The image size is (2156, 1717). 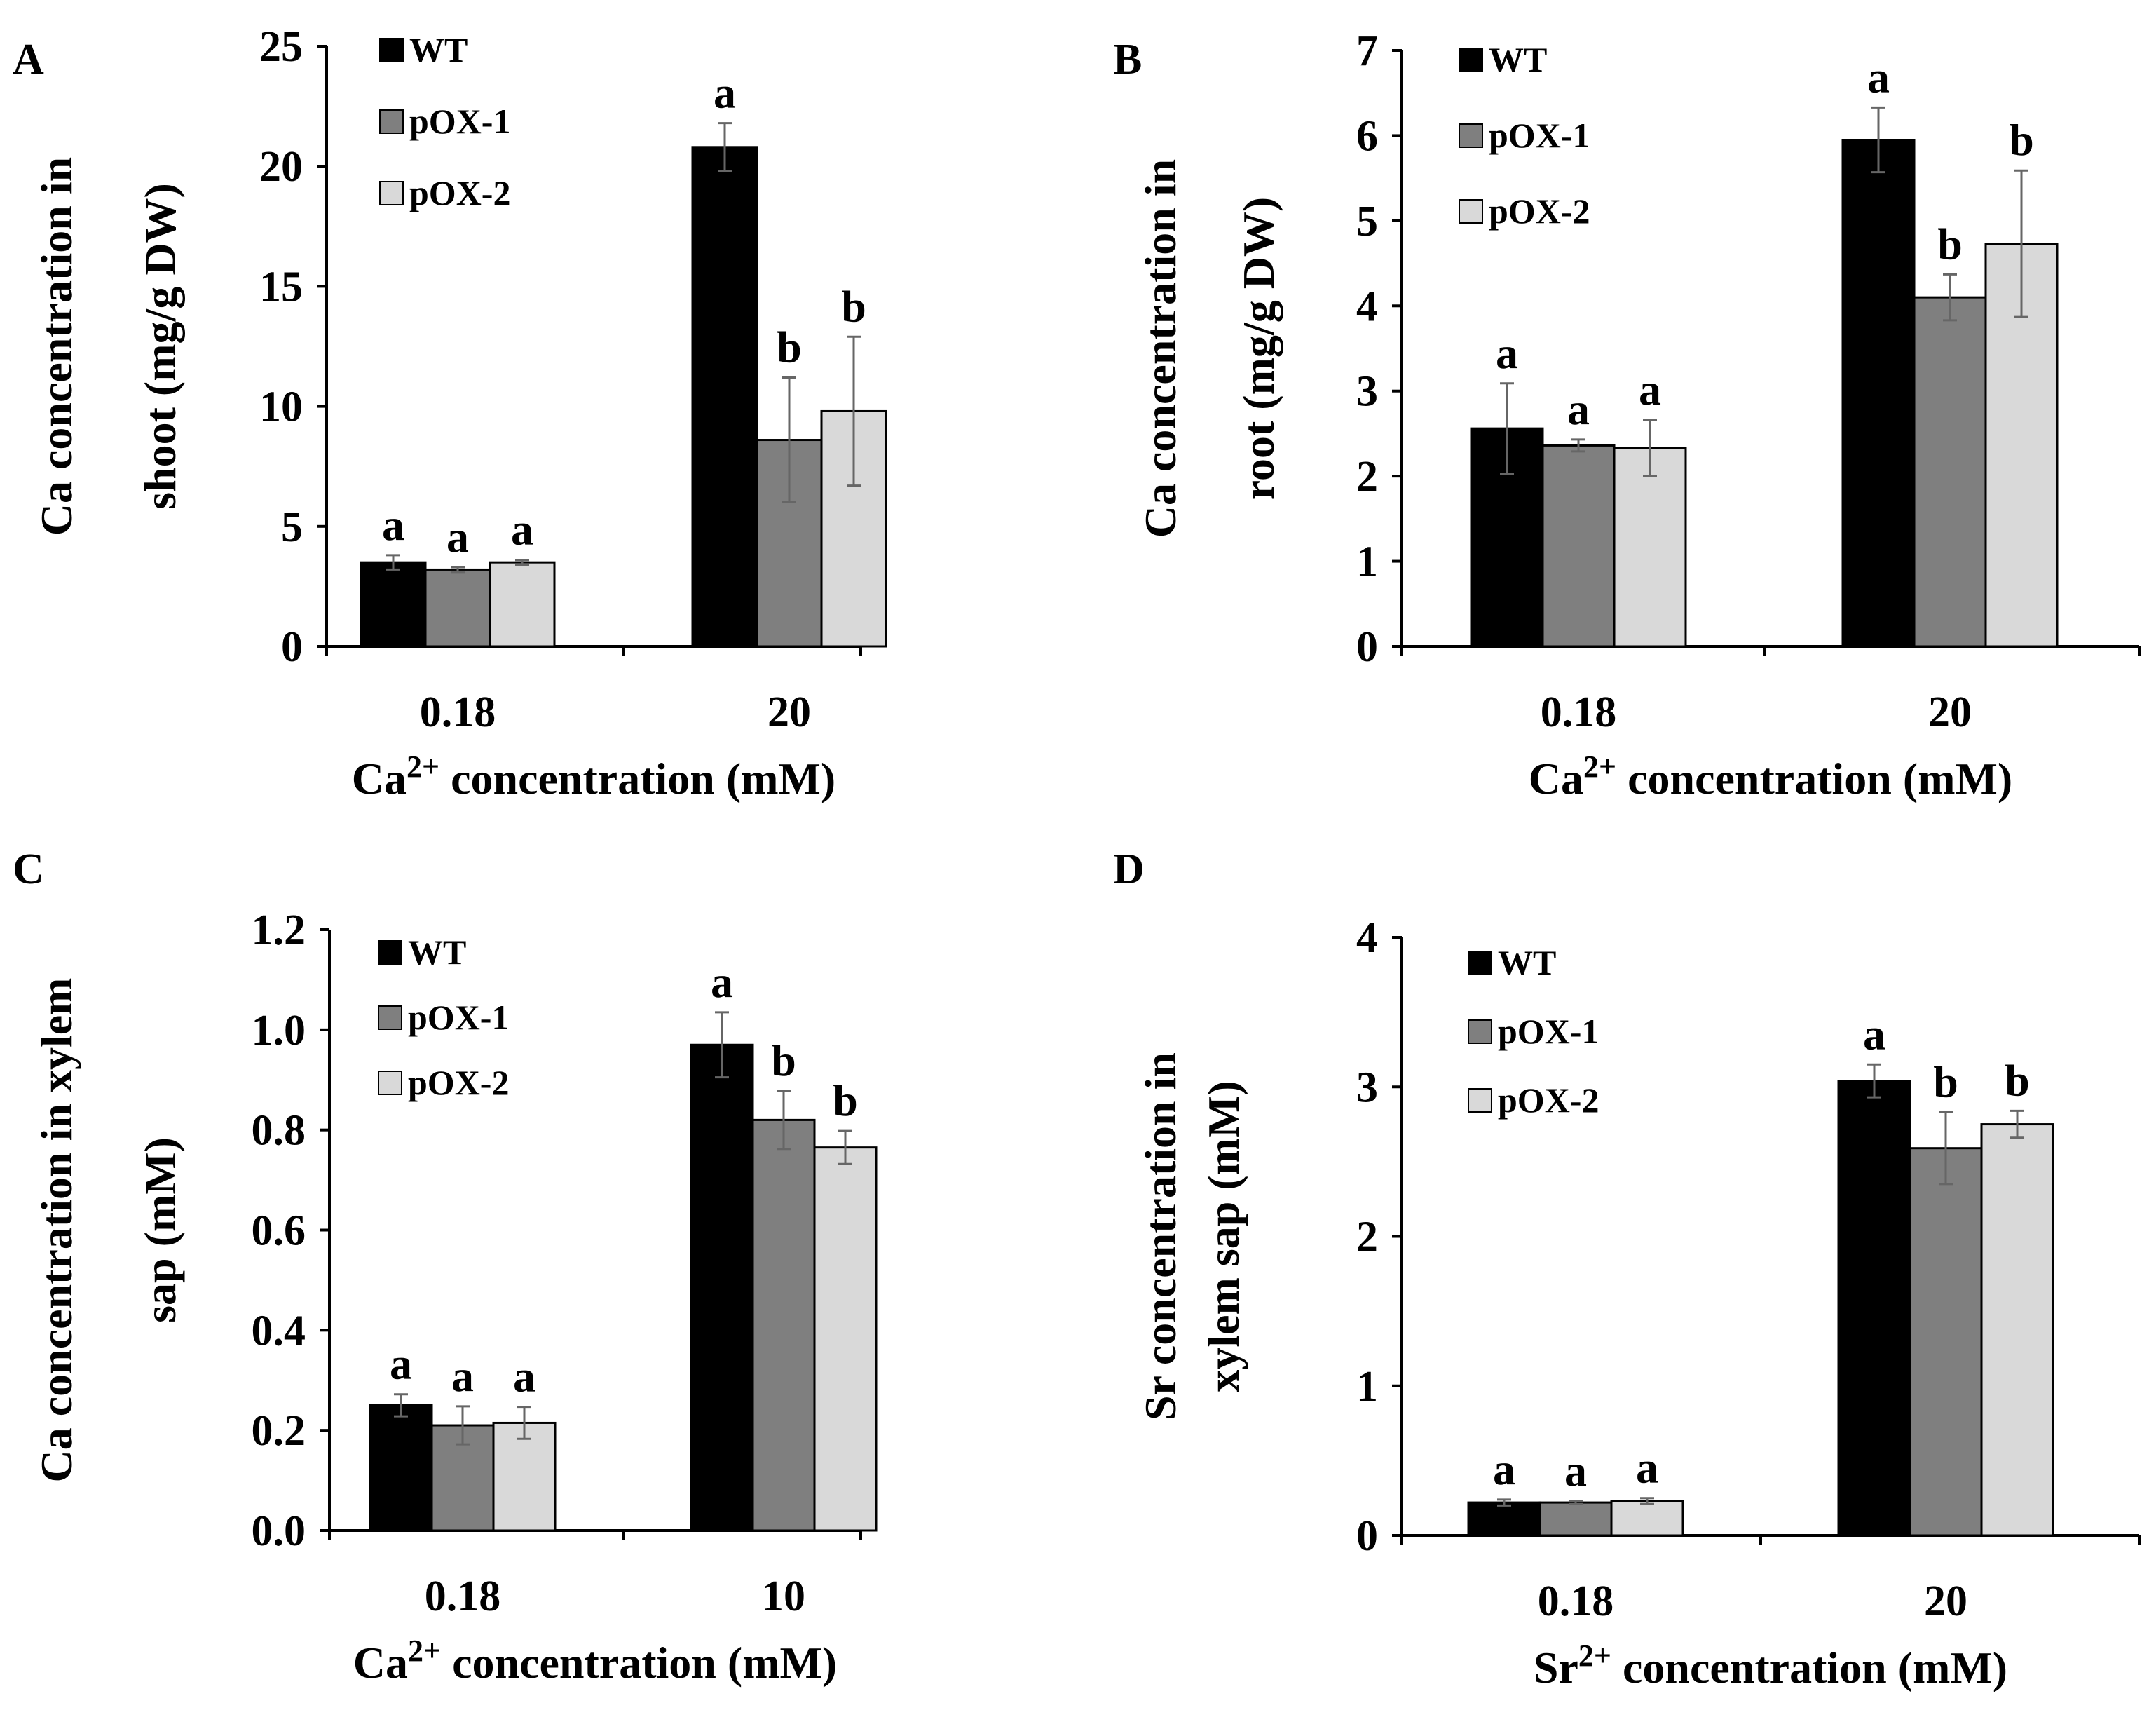 What do you see at coordinates (1556, 1668) in the screenshot?
I see `x-axis-title-ion: Sr` at bounding box center [1556, 1668].